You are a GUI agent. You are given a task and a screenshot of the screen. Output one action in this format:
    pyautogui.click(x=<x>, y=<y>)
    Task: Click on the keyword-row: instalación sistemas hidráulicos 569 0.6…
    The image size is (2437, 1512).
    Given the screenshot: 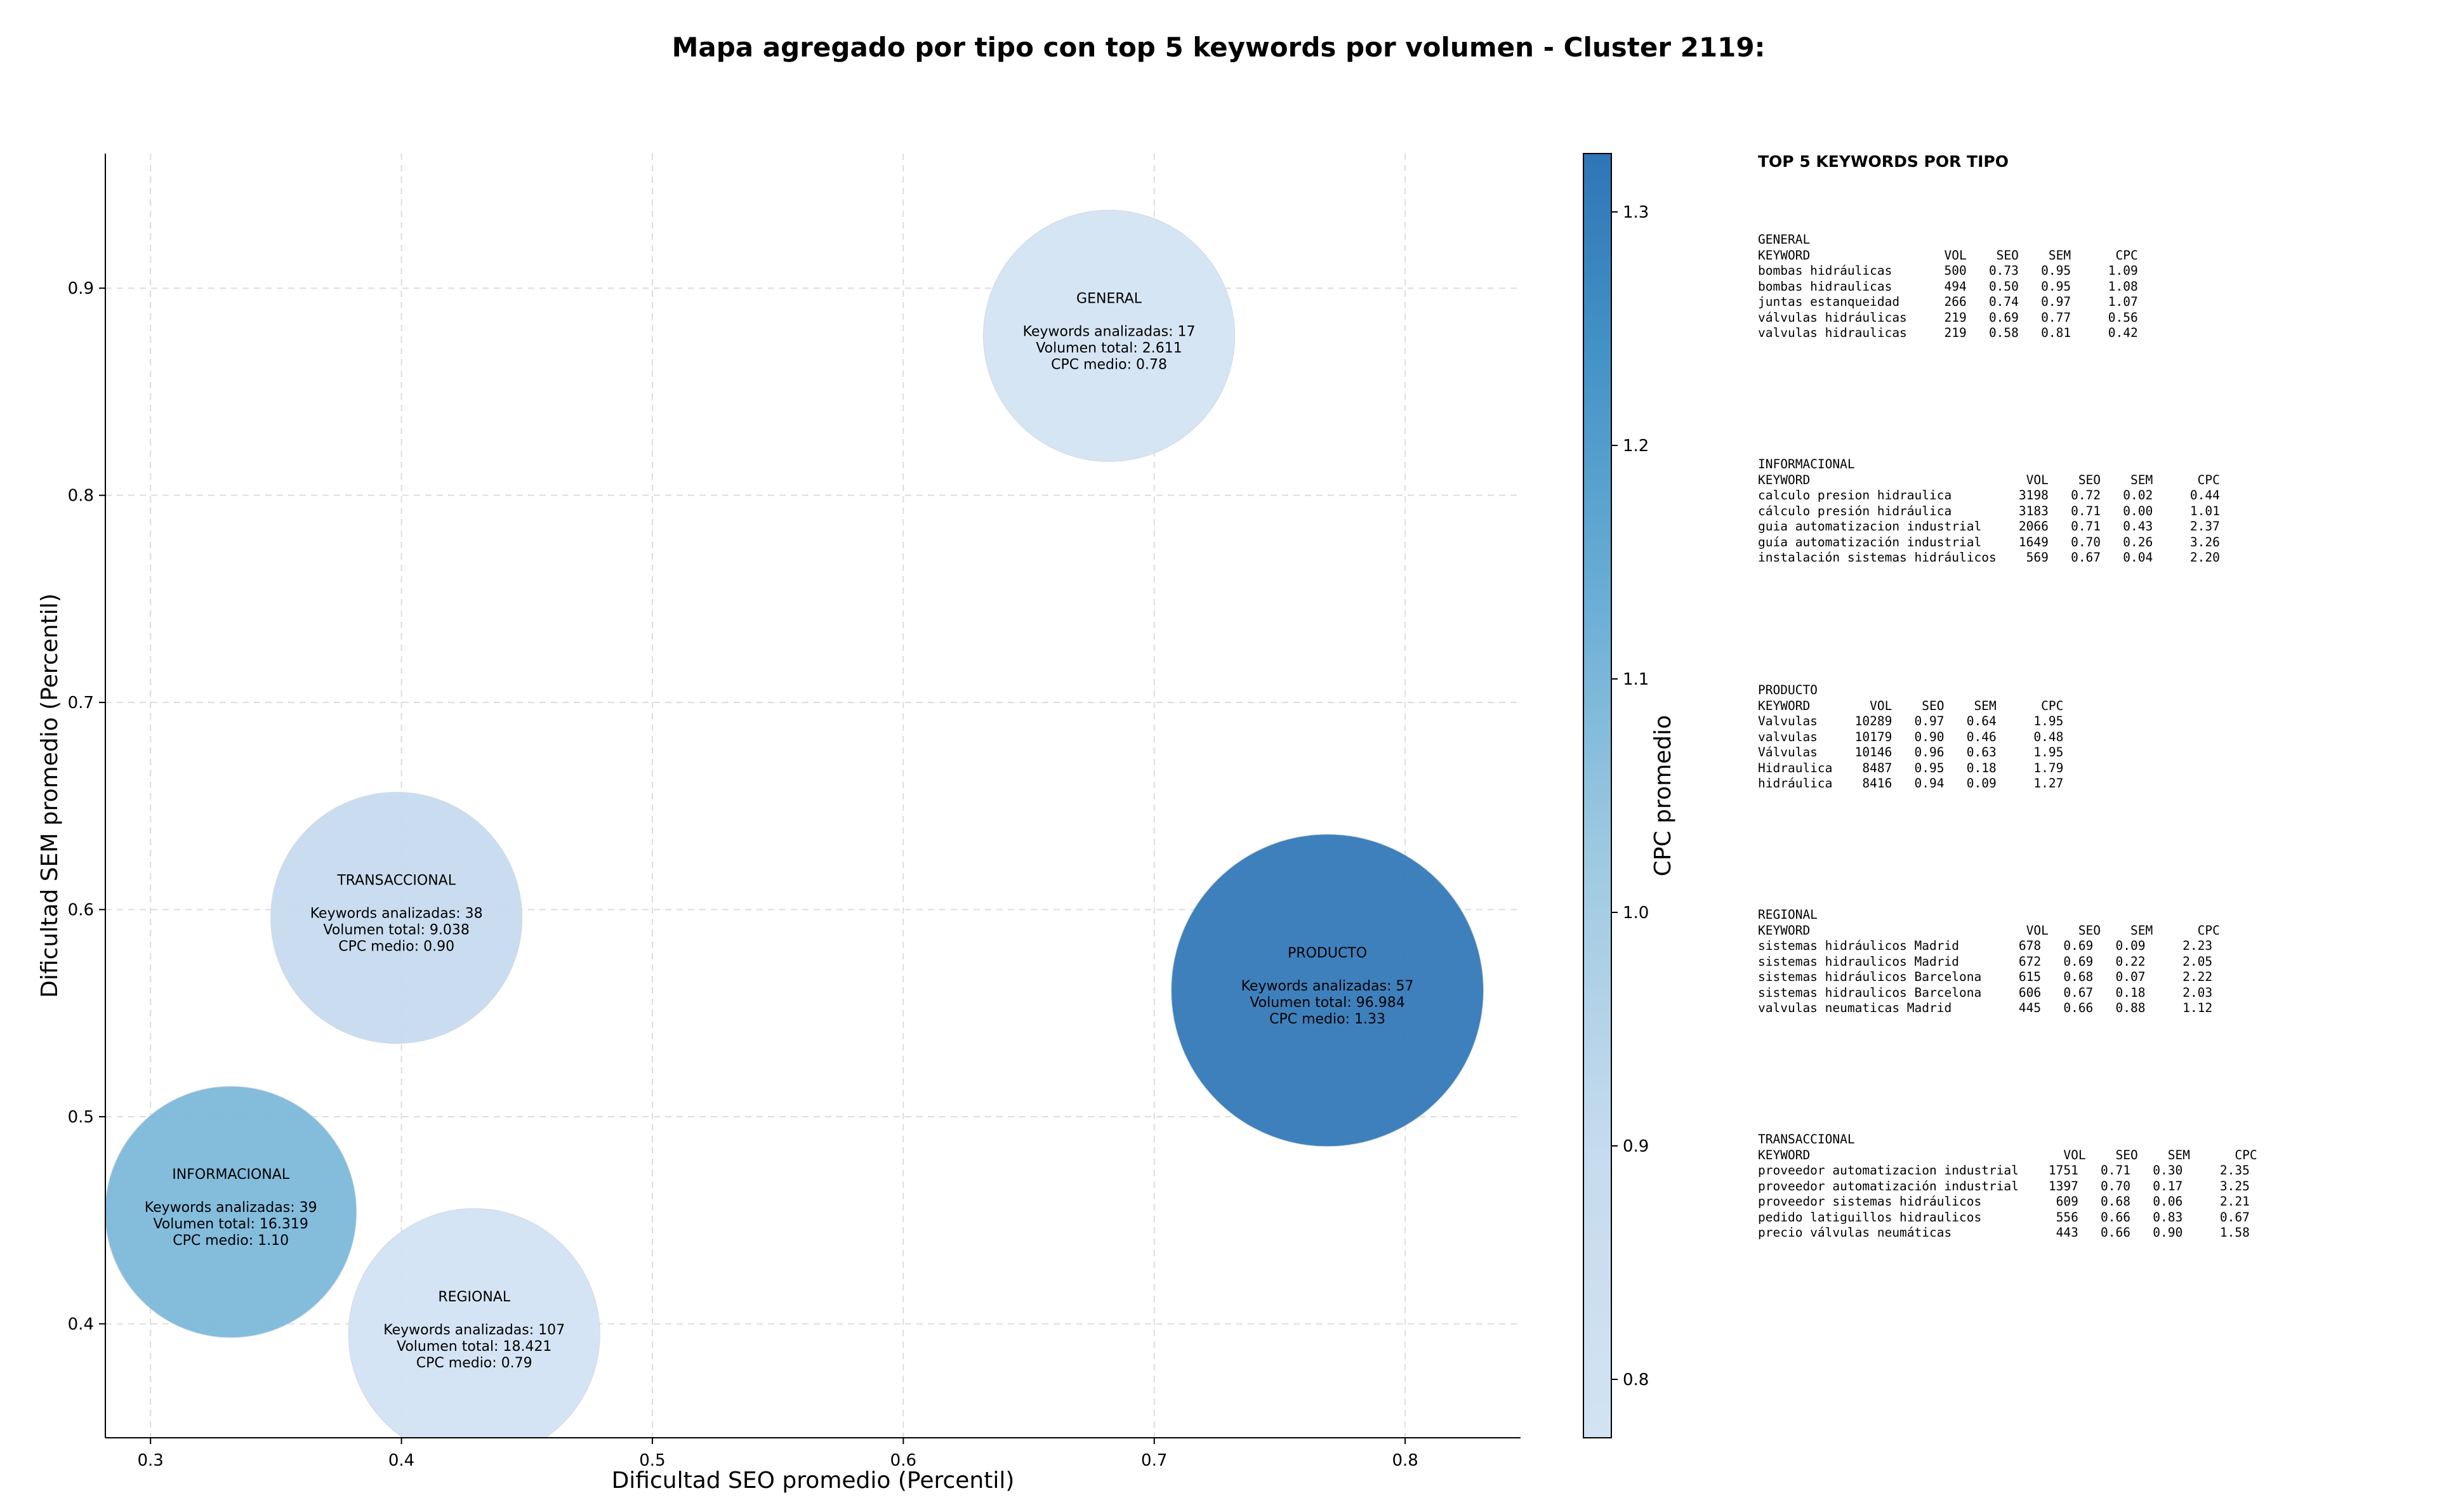 What is the action you would take?
    pyautogui.click(x=1989, y=558)
    